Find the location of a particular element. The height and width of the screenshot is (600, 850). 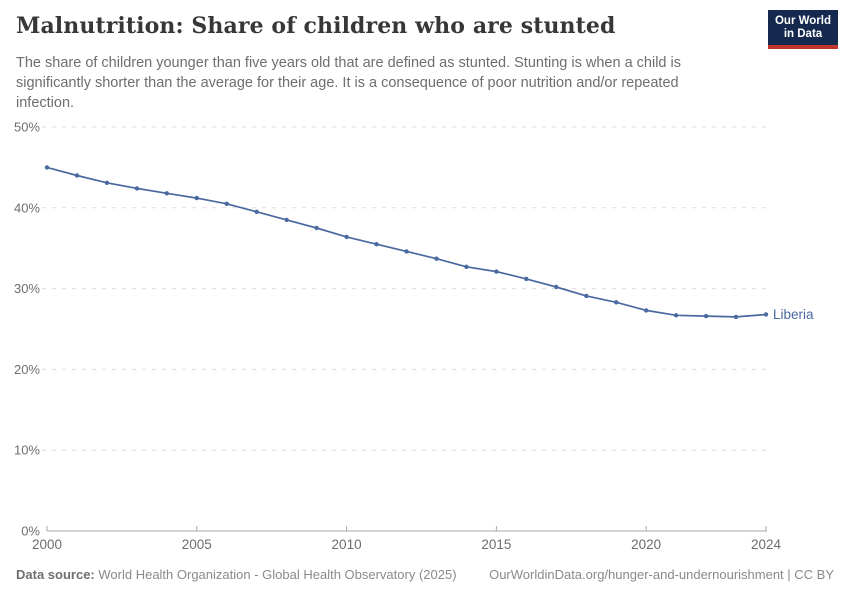

owid-logo-line2: in Data is located at coordinates (803, 34).